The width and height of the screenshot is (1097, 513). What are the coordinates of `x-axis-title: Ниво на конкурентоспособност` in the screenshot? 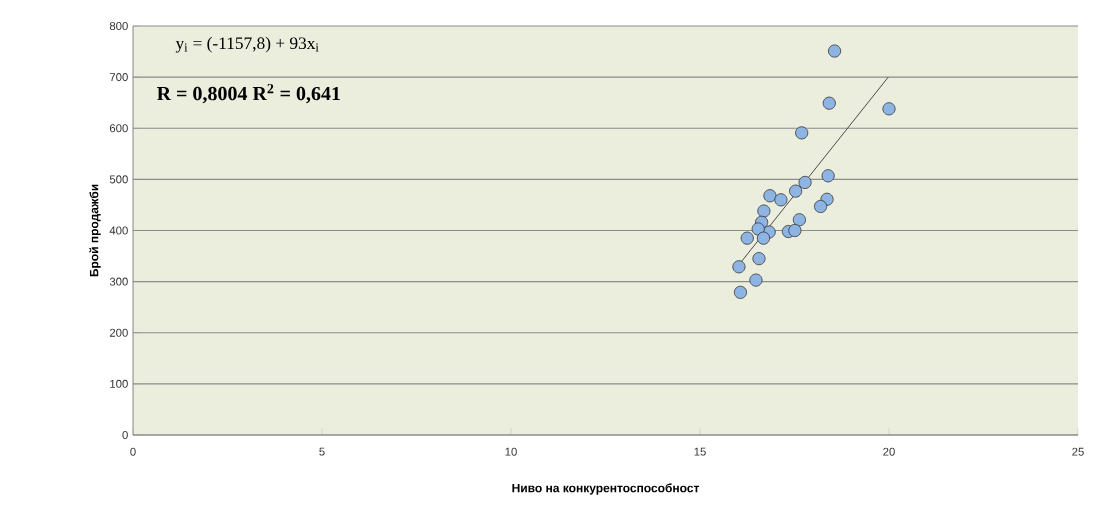 It's located at (606, 489).